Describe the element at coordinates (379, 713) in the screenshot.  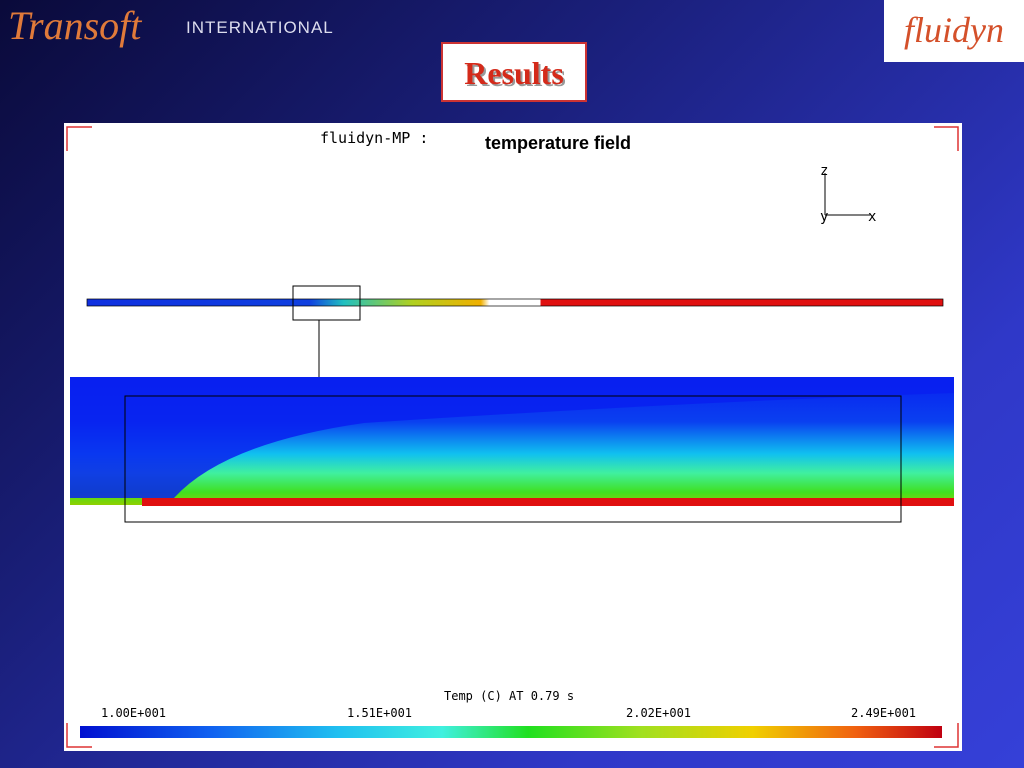
I see `legend-label: 1.51E+001` at that location.